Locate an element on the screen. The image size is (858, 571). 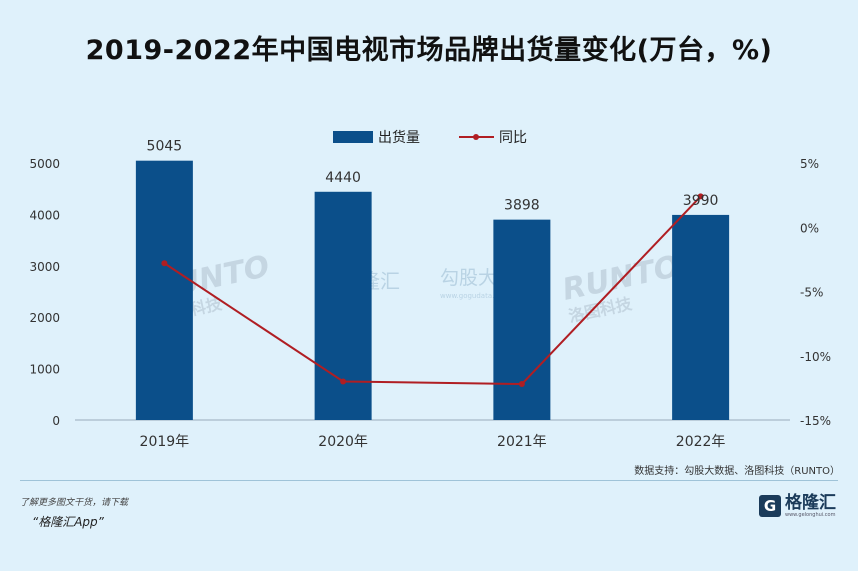
chart-title: 2019-2022年中国电视市场品牌出货量变化(万台，%) is located at coordinates (429, 50).